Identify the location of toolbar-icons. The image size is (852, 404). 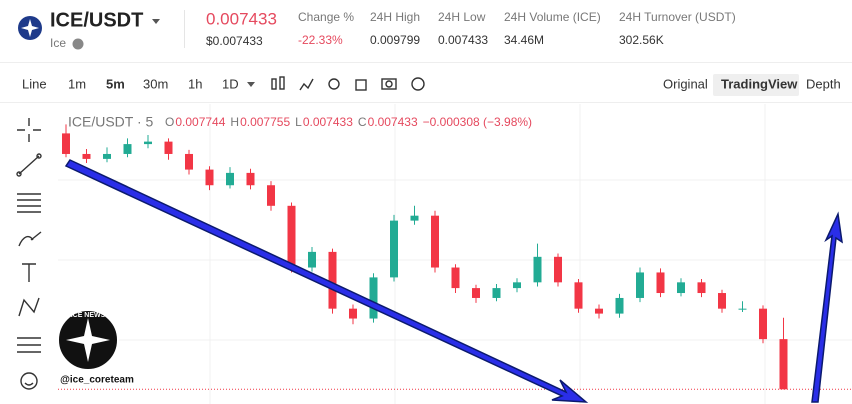
(348, 83).